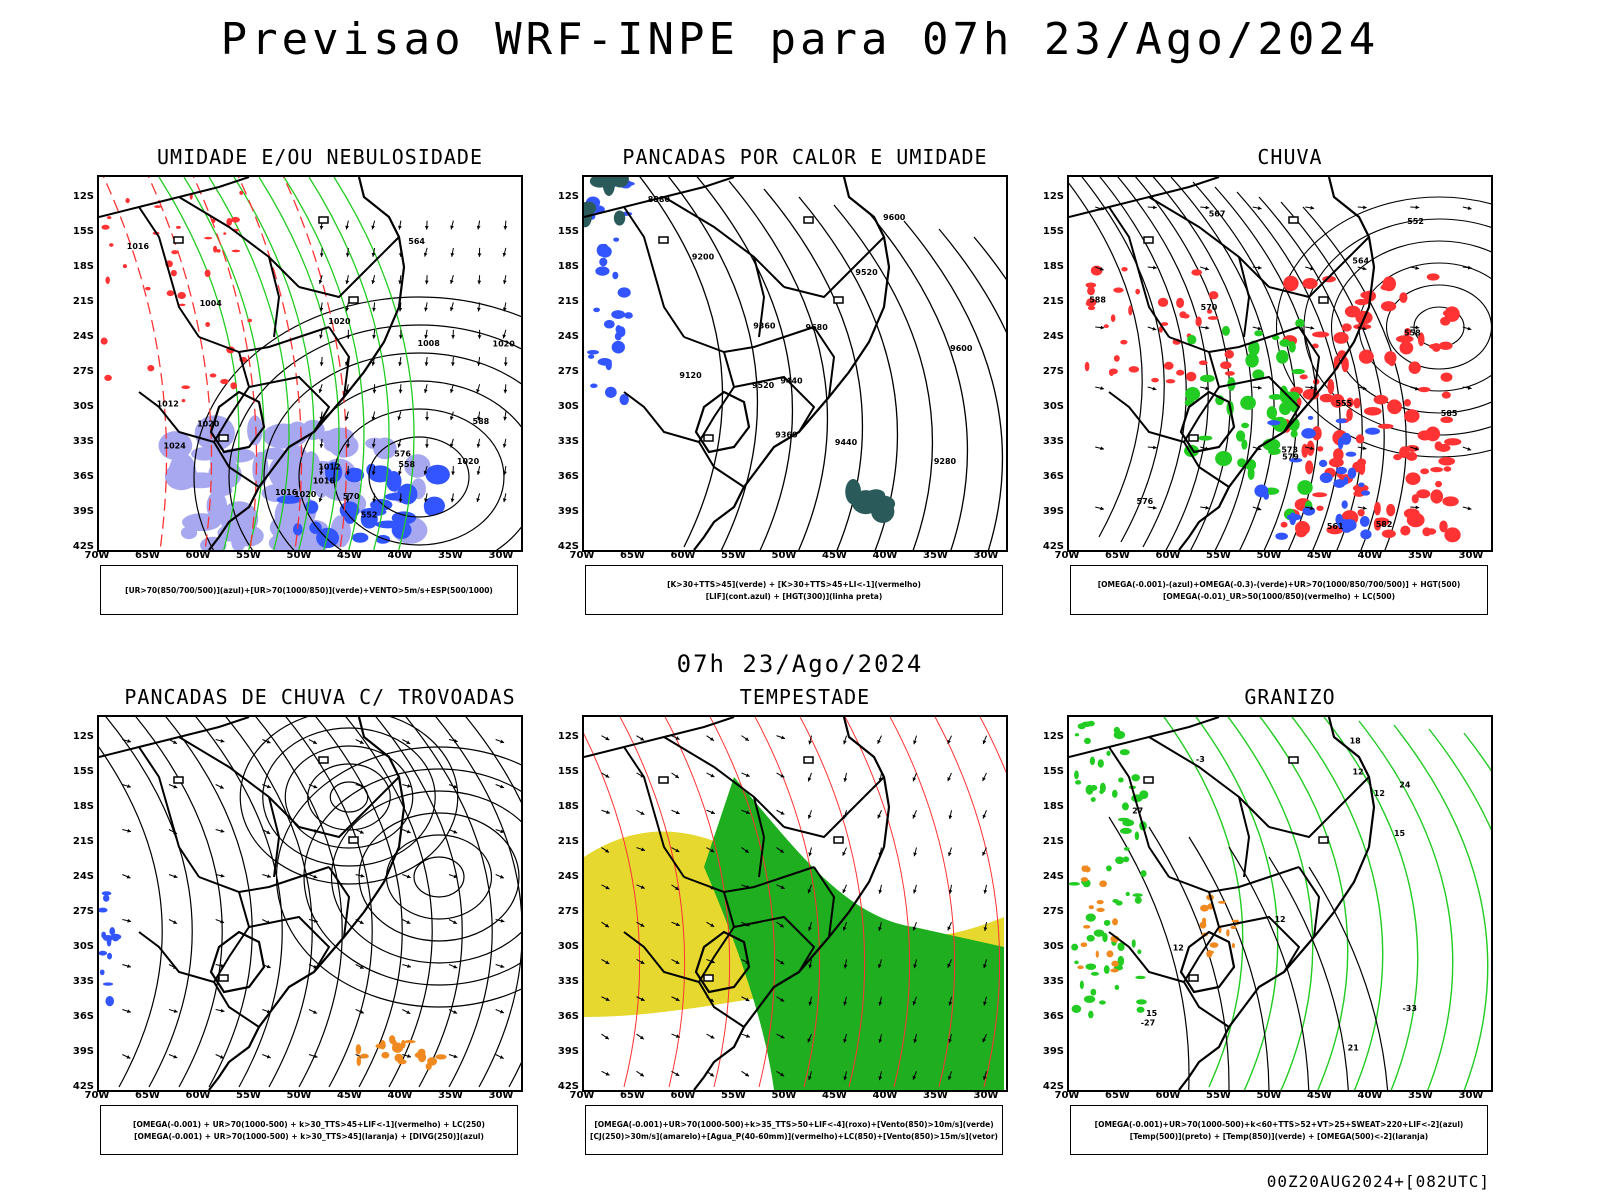  Describe the element at coordinates (568, 982) in the screenshot. I see `latitude-tick-label: 33S` at that location.